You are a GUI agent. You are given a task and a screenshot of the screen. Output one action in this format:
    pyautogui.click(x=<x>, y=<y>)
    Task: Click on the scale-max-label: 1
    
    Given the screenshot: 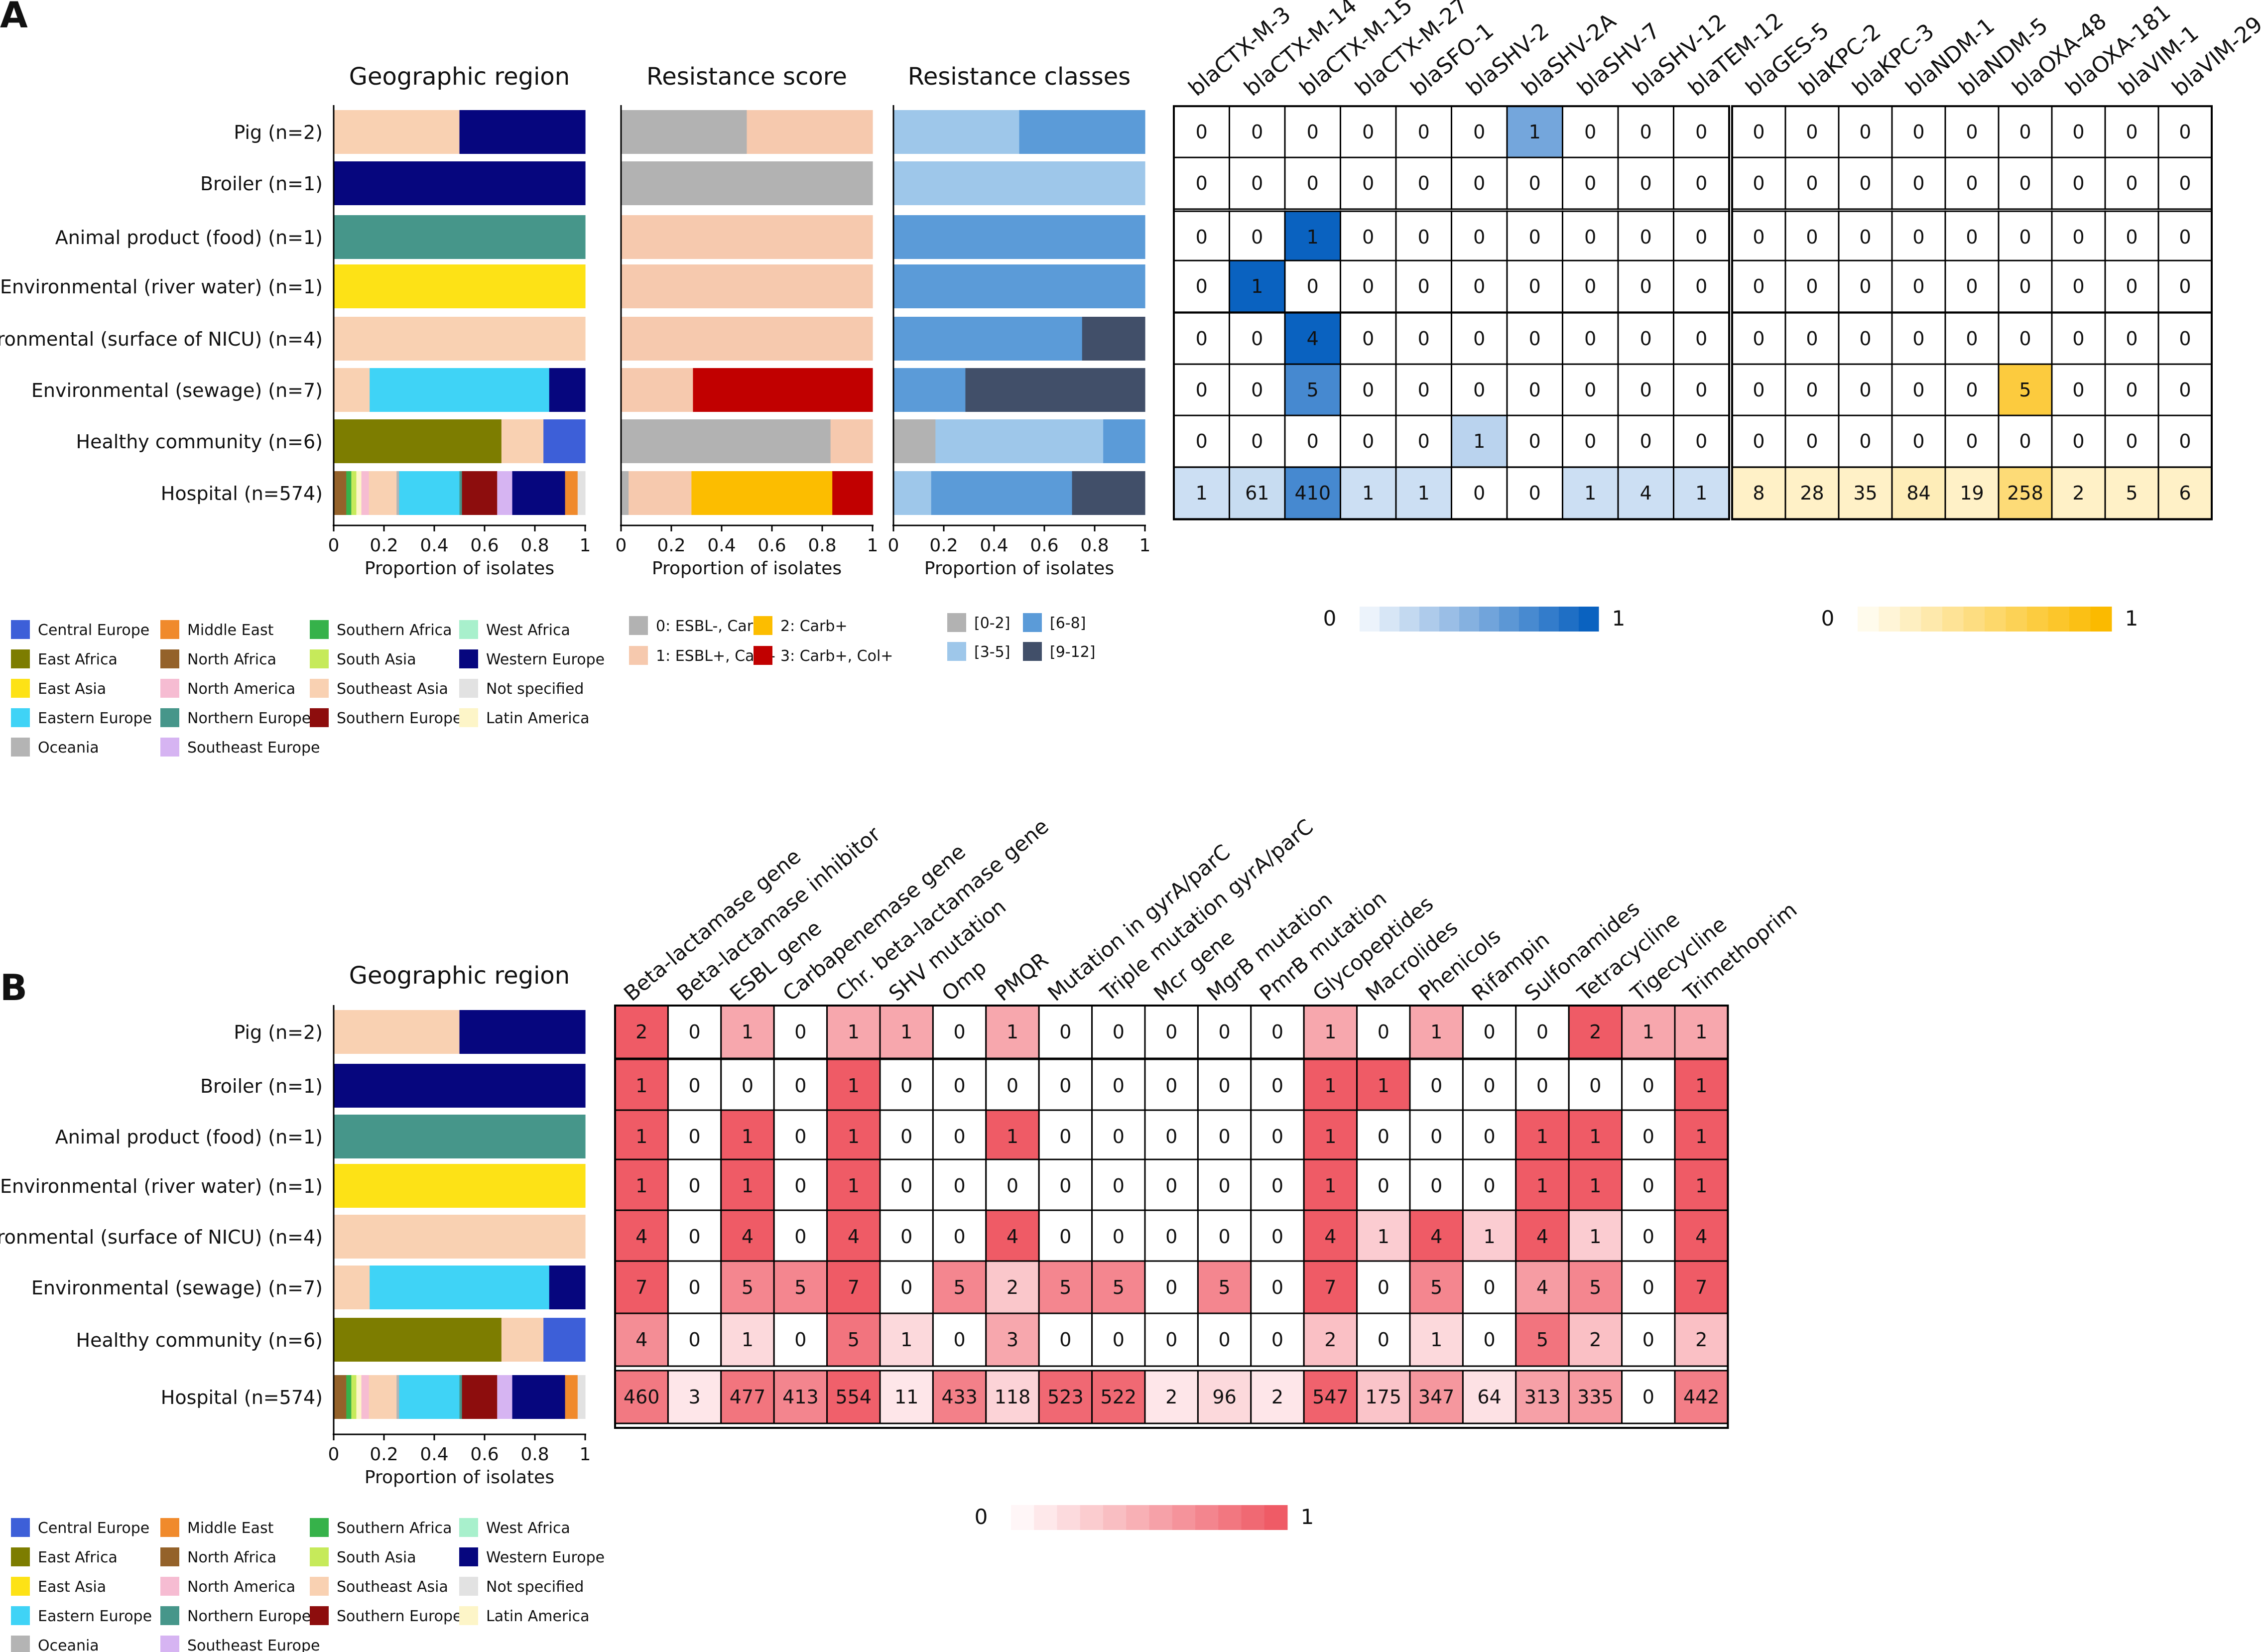 What is the action you would take?
    pyautogui.click(x=1307, y=1517)
    